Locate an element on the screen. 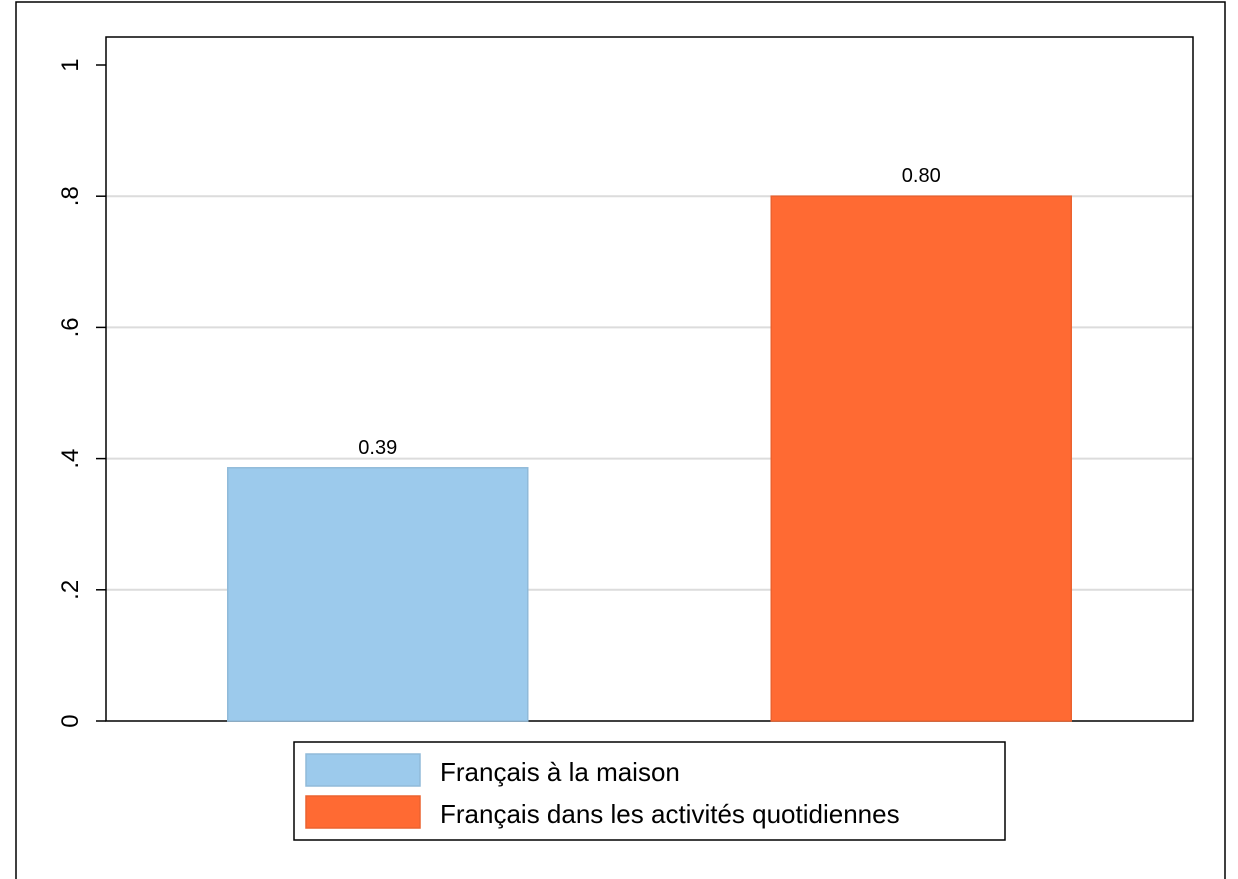 This screenshot has width=1238, height=879. legend-label-daily: Français dans les activités quotidiennes is located at coordinates (670, 814).